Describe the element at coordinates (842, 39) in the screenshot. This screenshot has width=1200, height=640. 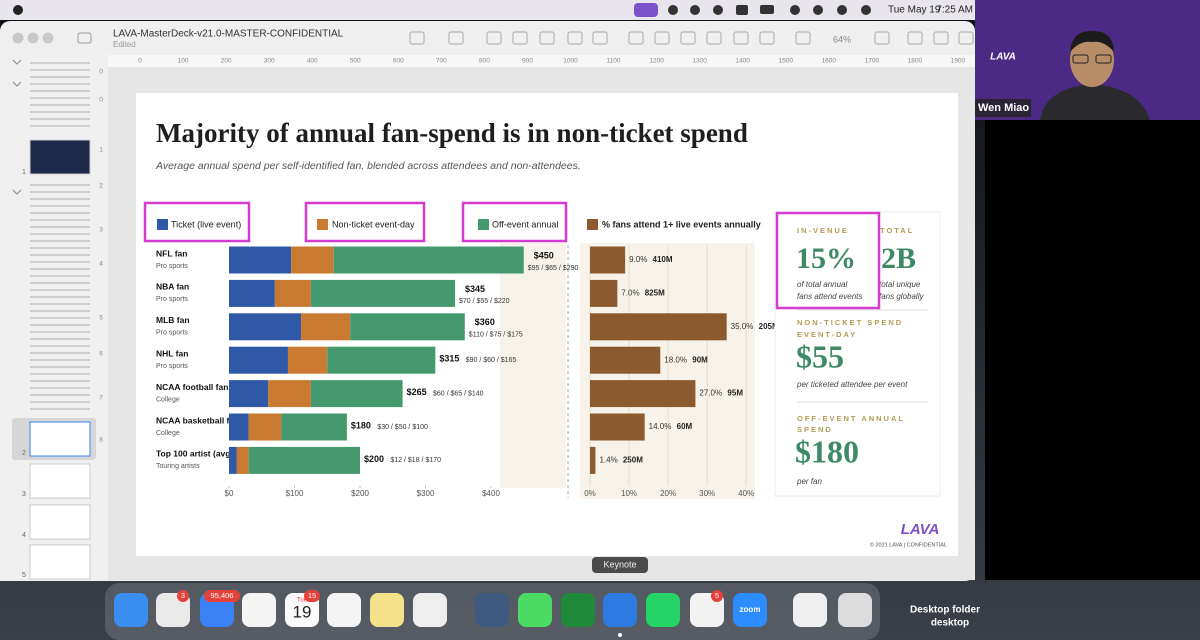
I see `zoom-level: 64%` at that location.